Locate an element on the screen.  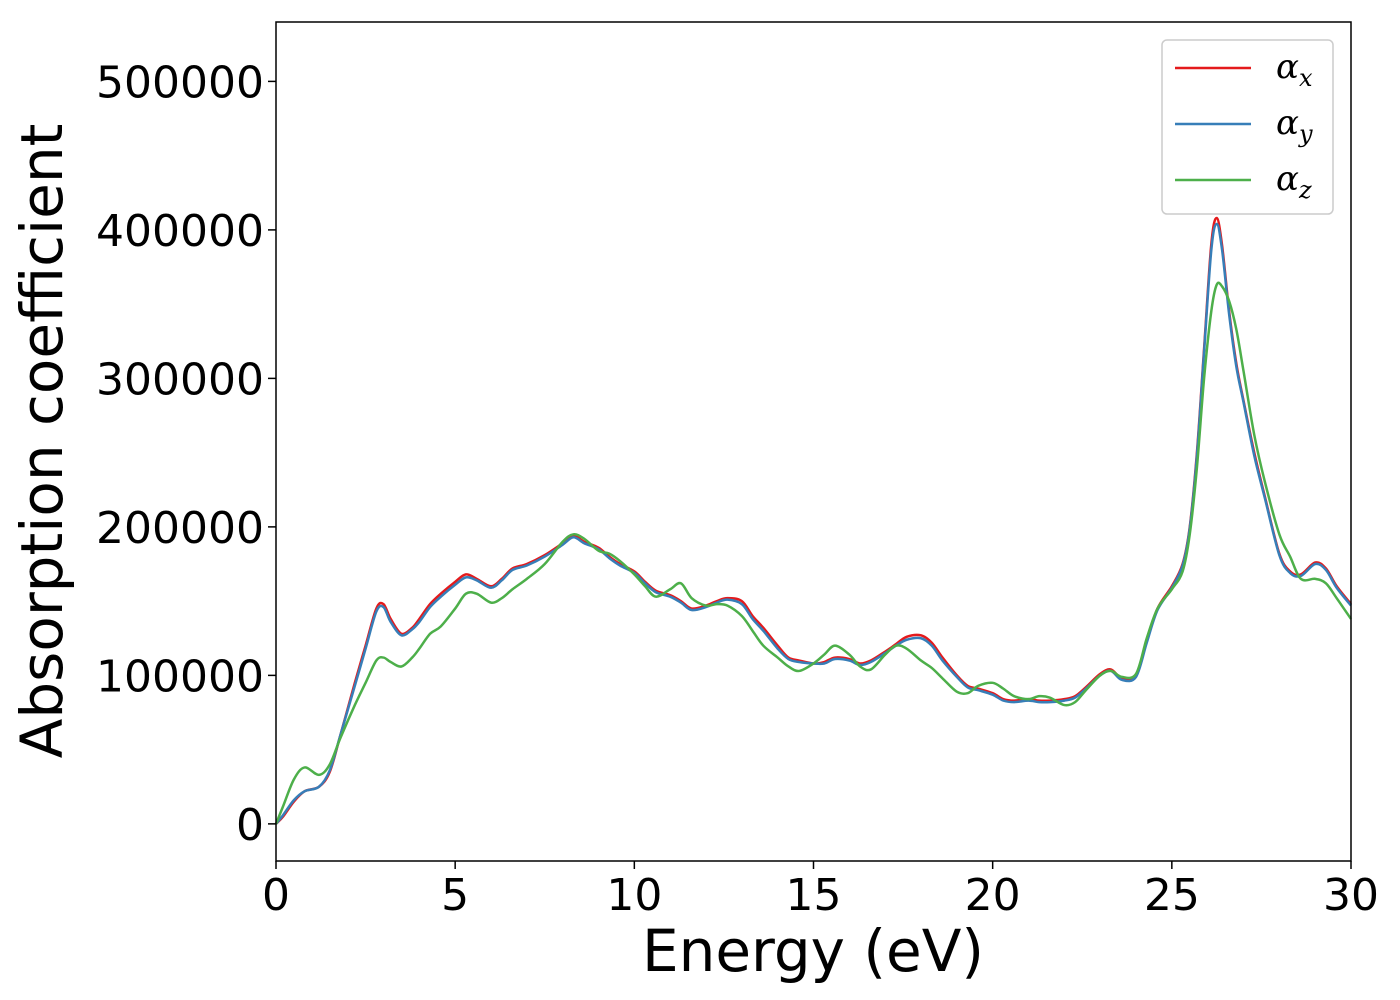
x-tick-label: 20 is located at coordinates (993, 895).